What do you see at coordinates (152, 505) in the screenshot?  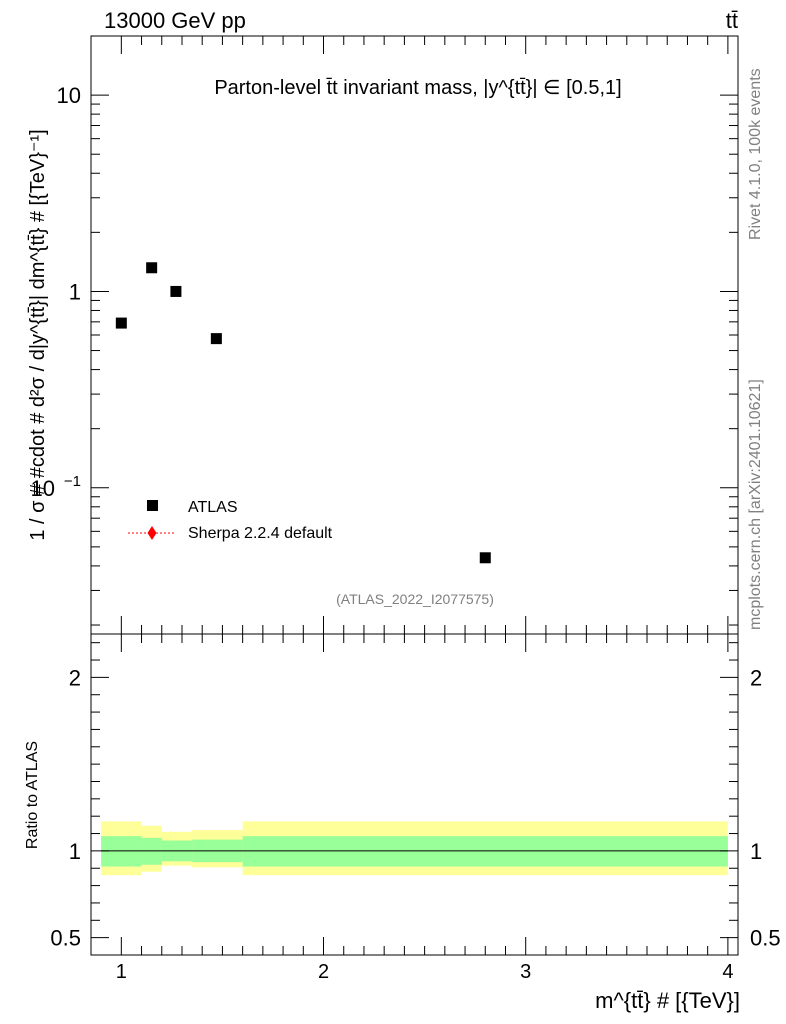 I see `legend-marker-atlas` at bounding box center [152, 505].